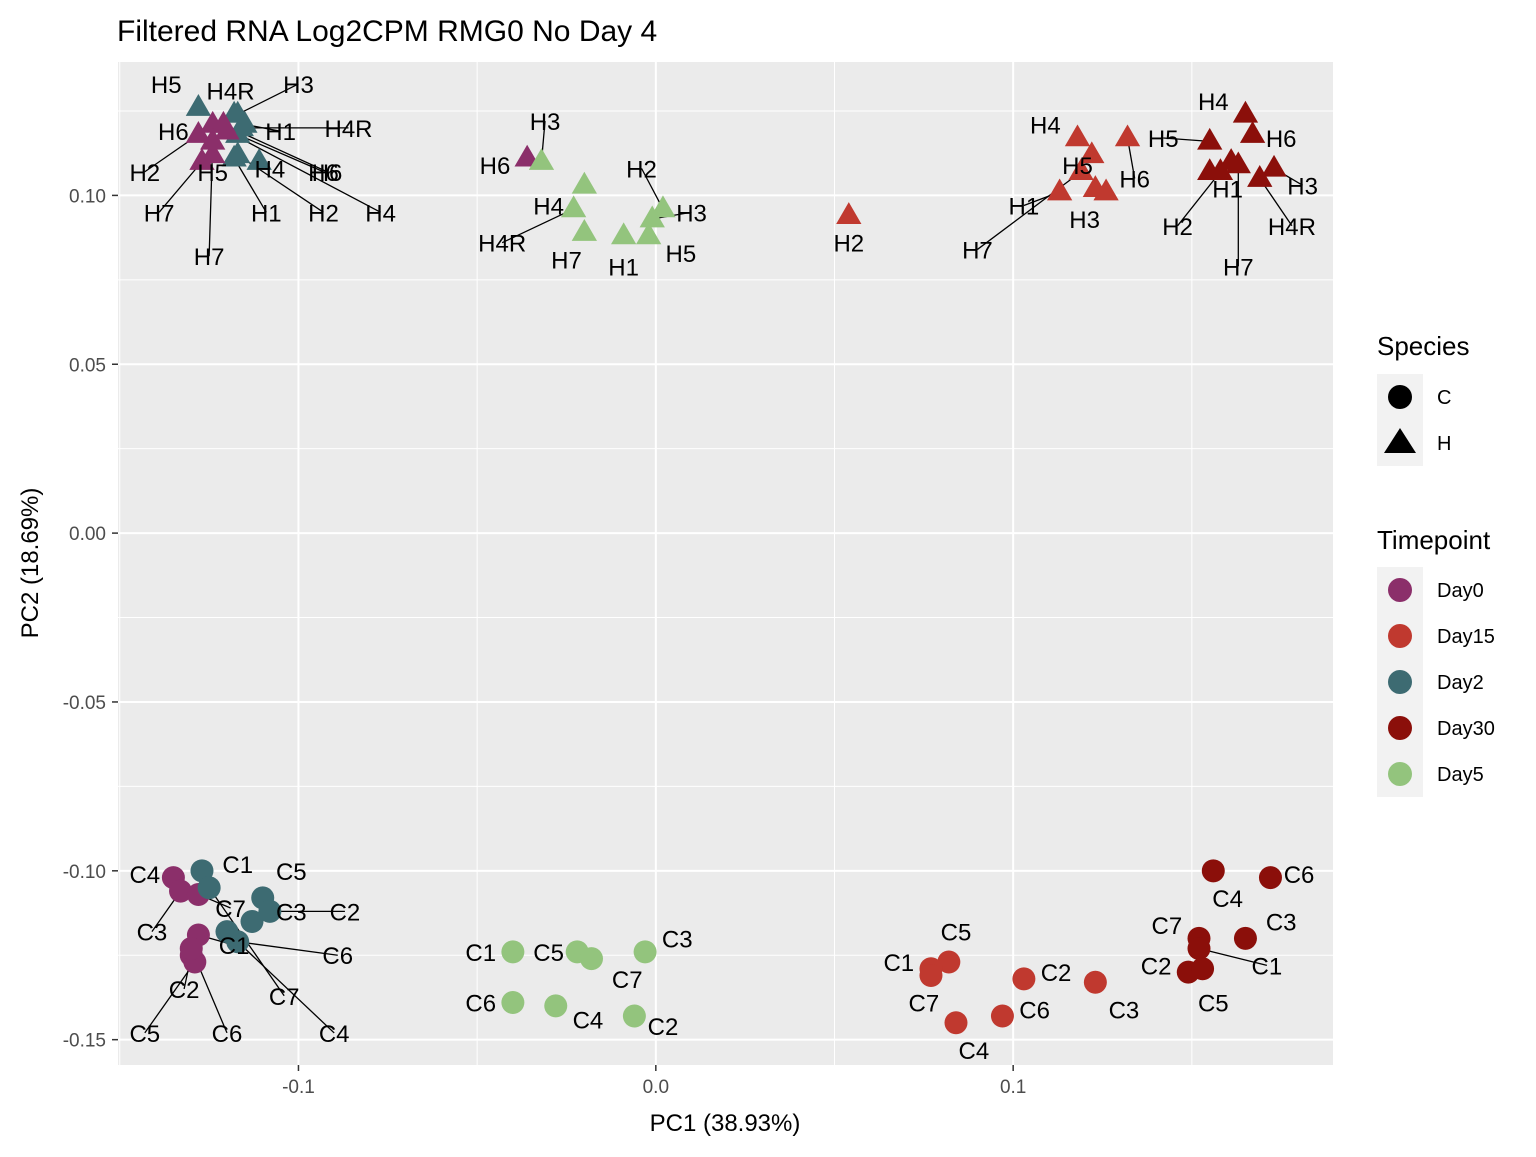  Describe the element at coordinates (1460, 591) in the screenshot. I see `legend-timepoint-label: Day0` at that location.